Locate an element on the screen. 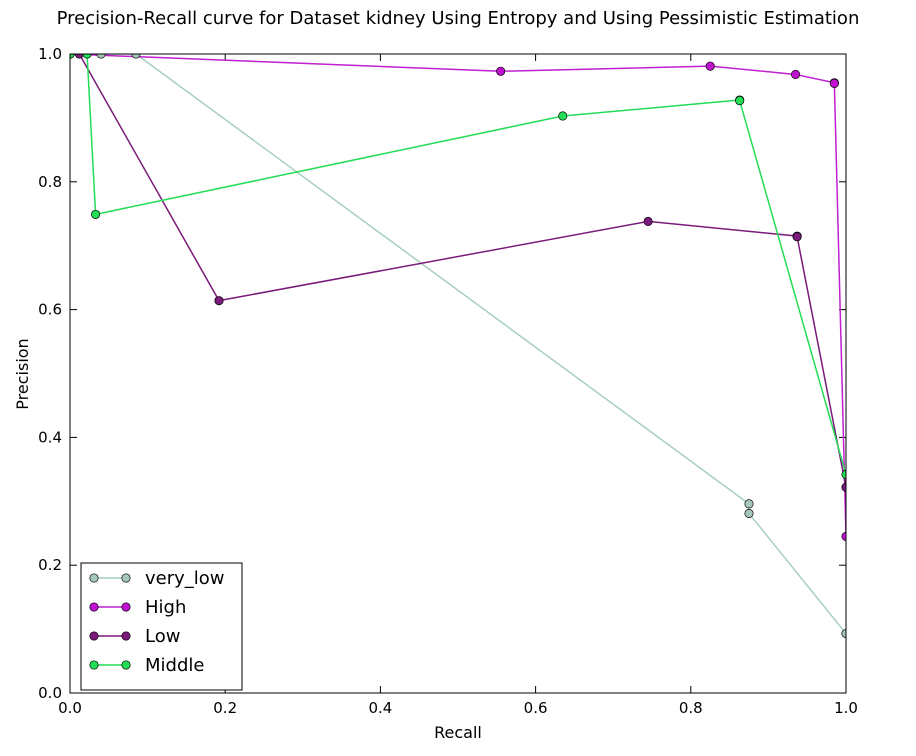 The width and height of the screenshot is (916, 756). legend-box is located at coordinates (161, 626).